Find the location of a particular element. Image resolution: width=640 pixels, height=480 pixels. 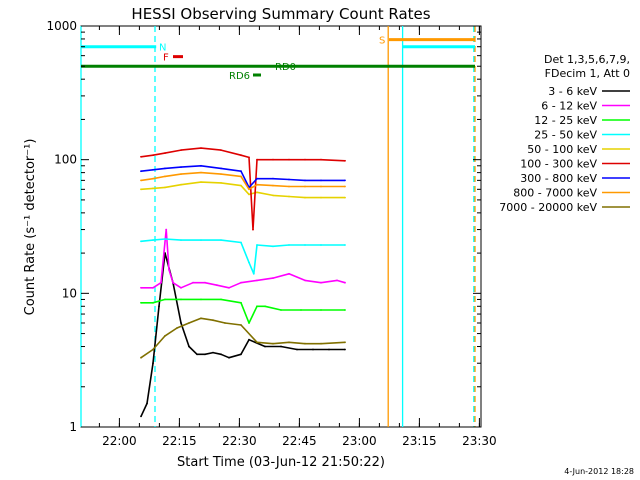

x-tick-label: 22:30 is located at coordinates (239, 441).